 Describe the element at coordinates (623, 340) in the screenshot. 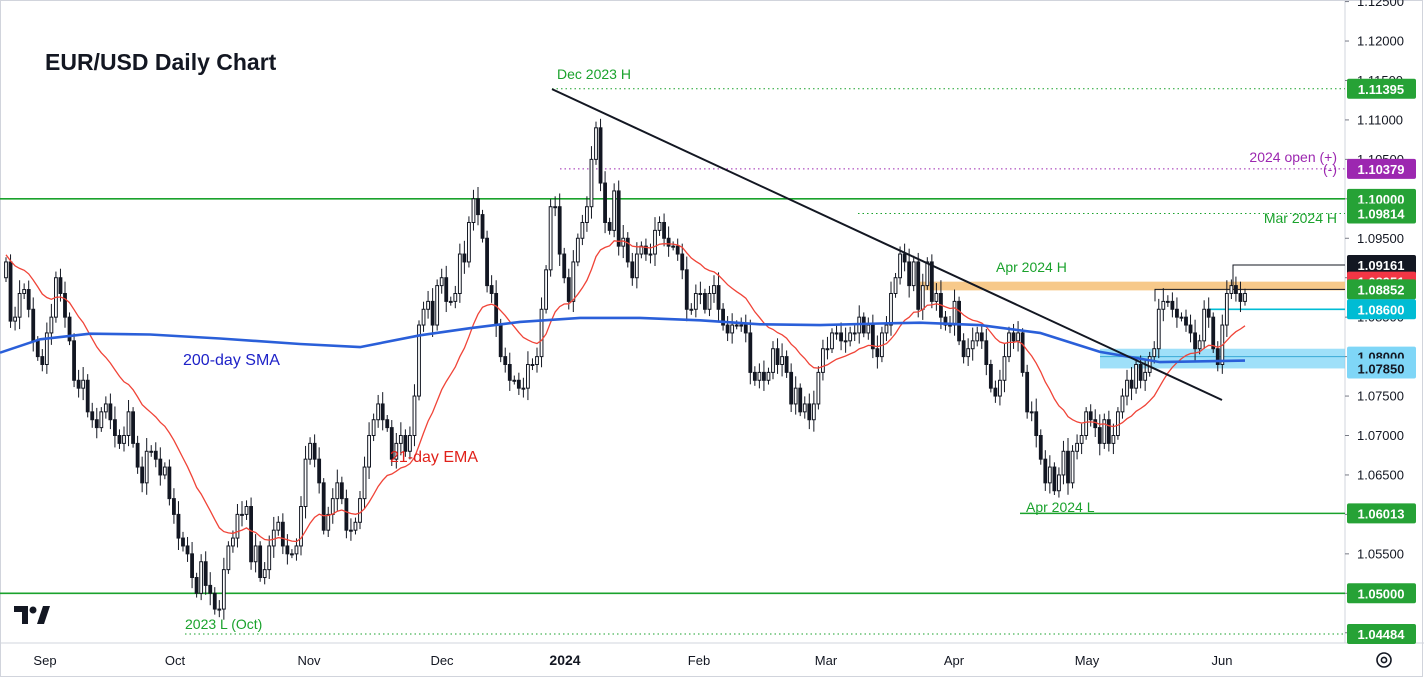

I see `sma-200-line` at that location.